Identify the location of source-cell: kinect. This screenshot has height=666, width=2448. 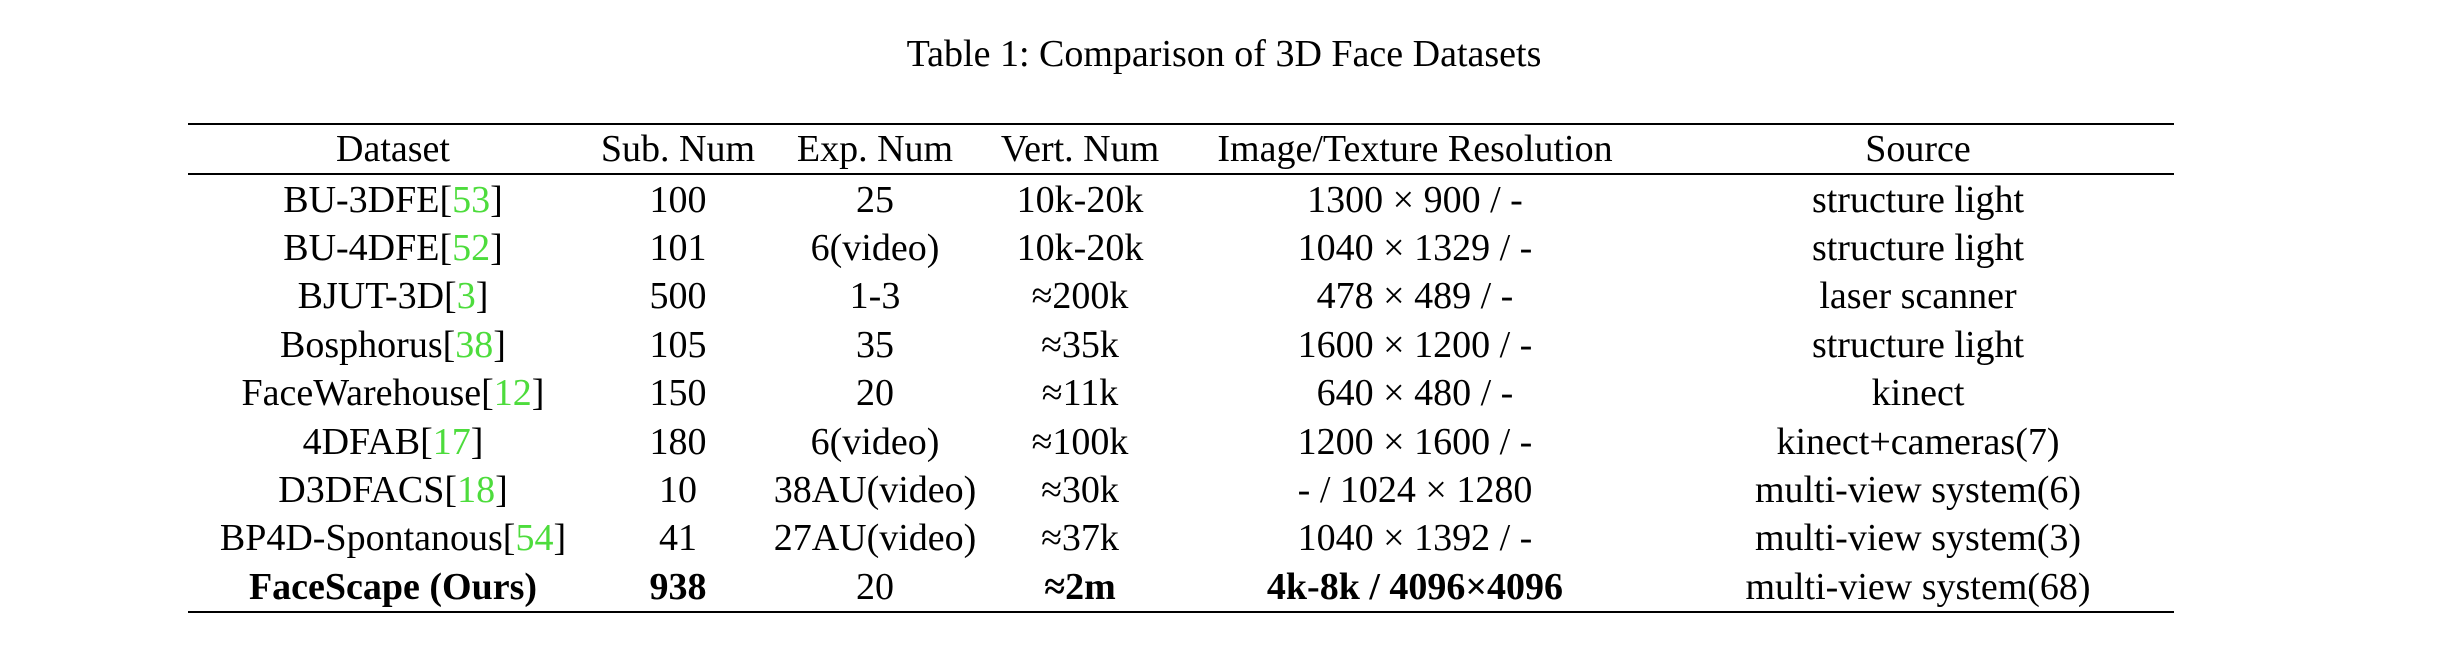
(1918, 393).